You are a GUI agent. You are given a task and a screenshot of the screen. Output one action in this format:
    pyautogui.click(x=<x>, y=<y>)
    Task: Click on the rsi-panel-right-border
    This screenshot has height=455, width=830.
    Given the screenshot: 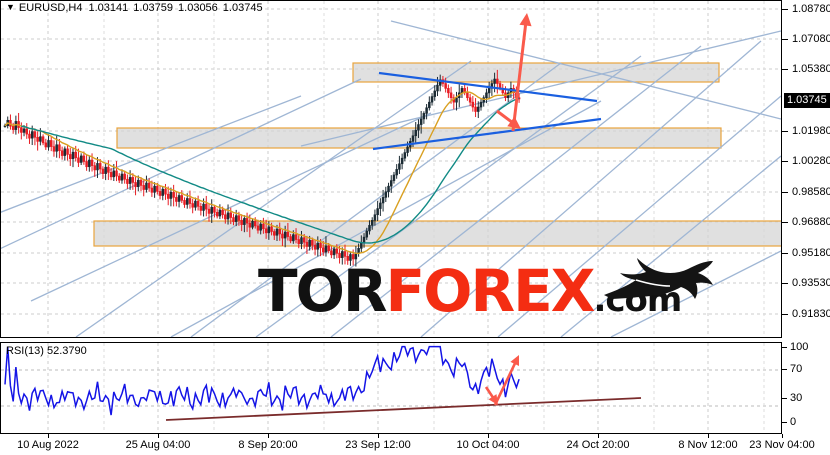 What is the action you would take?
    pyautogui.click(x=781, y=388)
    